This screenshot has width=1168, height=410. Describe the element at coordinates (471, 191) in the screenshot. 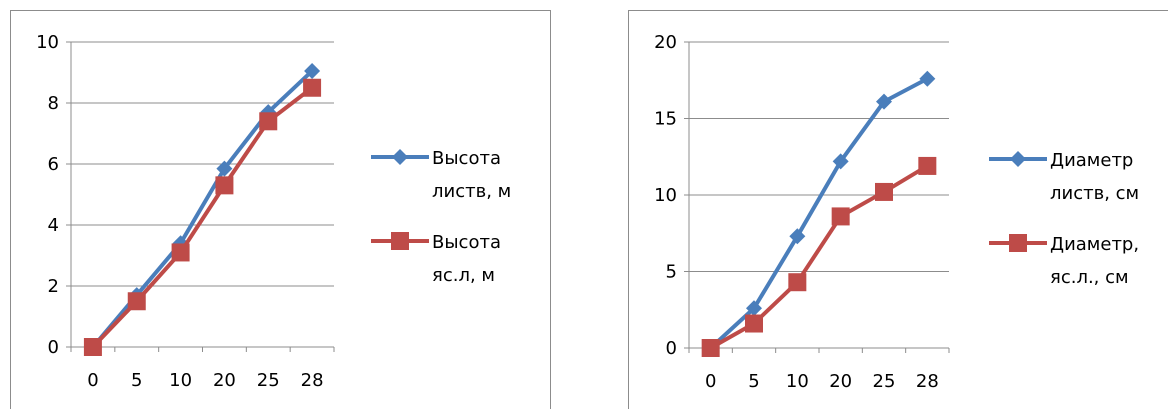

I see `legend-label: листв, м` at that location.